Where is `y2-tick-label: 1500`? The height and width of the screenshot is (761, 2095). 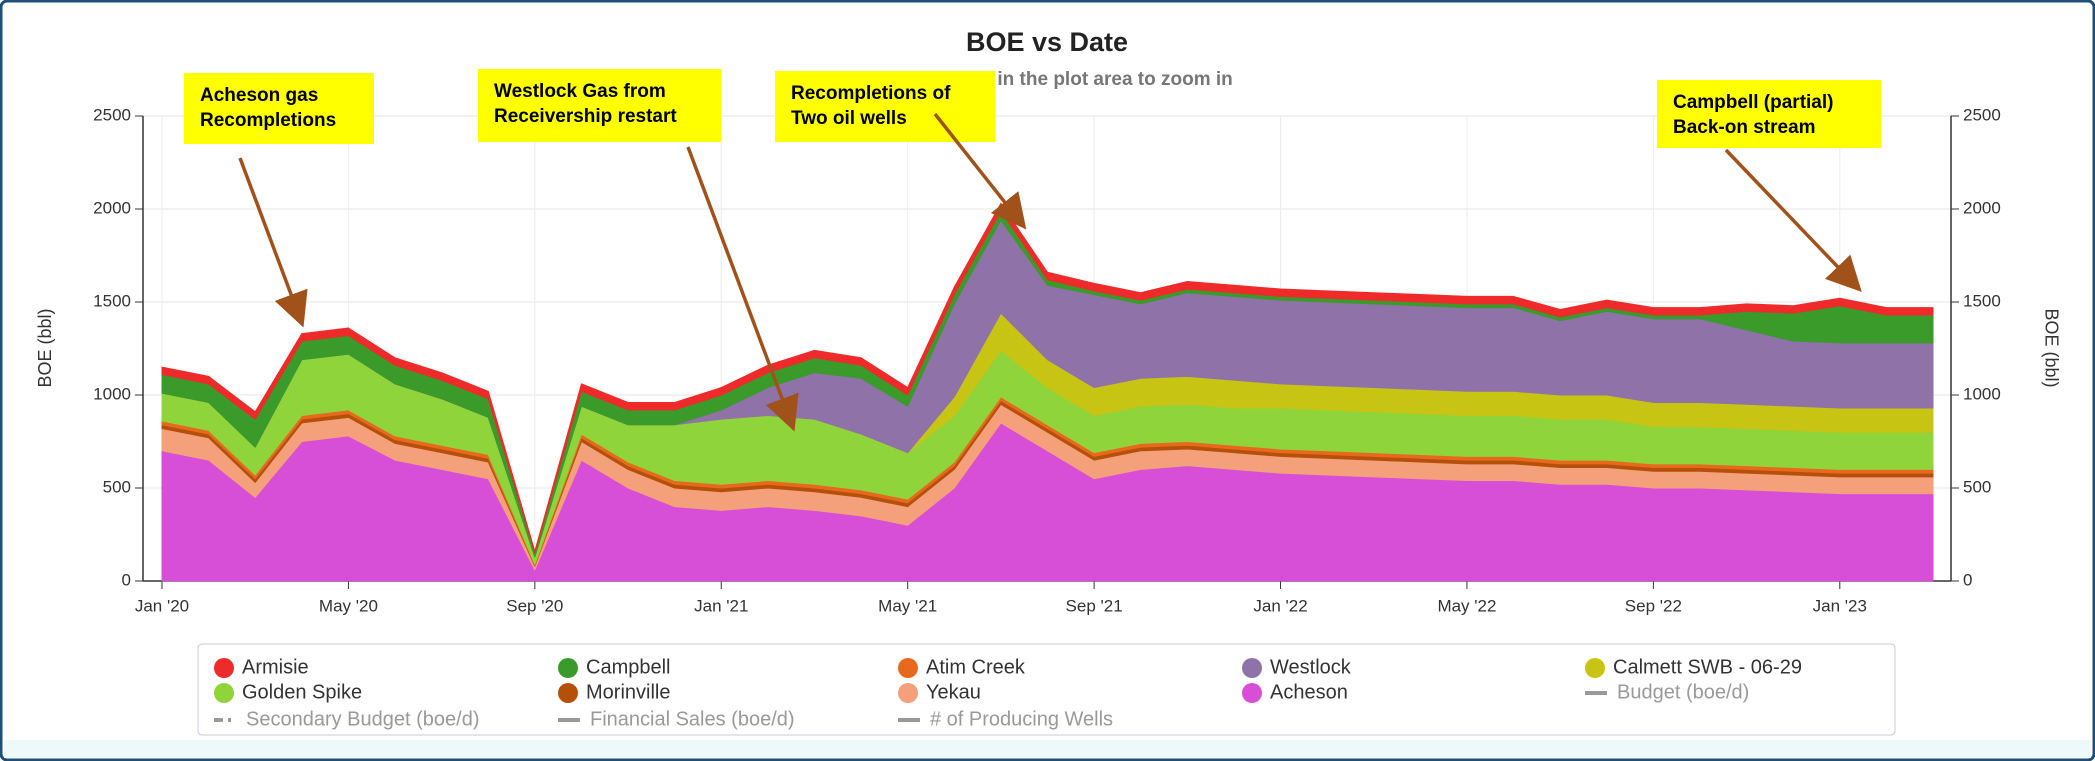
y2-tick-label: 1500 is located at coordinates (1982, 300).